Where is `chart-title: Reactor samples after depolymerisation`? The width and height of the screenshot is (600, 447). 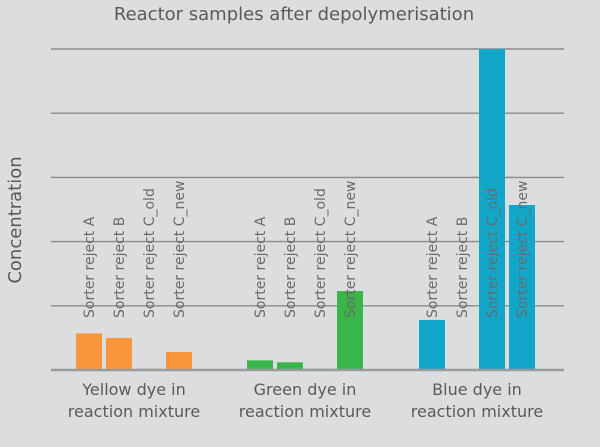 chart-title: Reactor samples after depolymerisation is located at coordinates (294, 14).